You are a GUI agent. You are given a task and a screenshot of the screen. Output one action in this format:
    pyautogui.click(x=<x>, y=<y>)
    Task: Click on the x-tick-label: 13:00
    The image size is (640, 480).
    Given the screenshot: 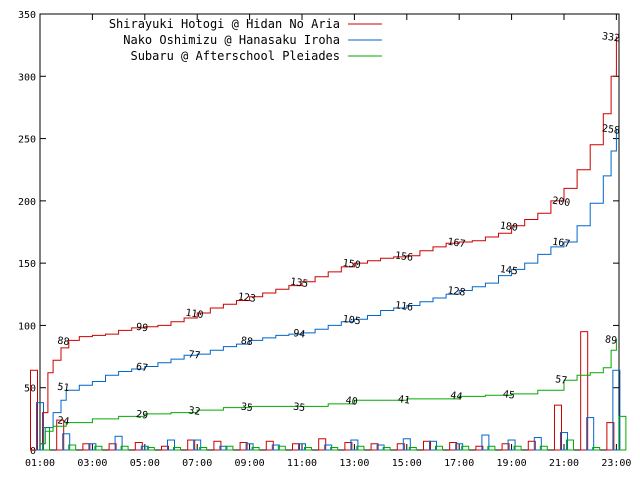 What is the action you would take?
    pyautogui.click(x=354, y=463)
    